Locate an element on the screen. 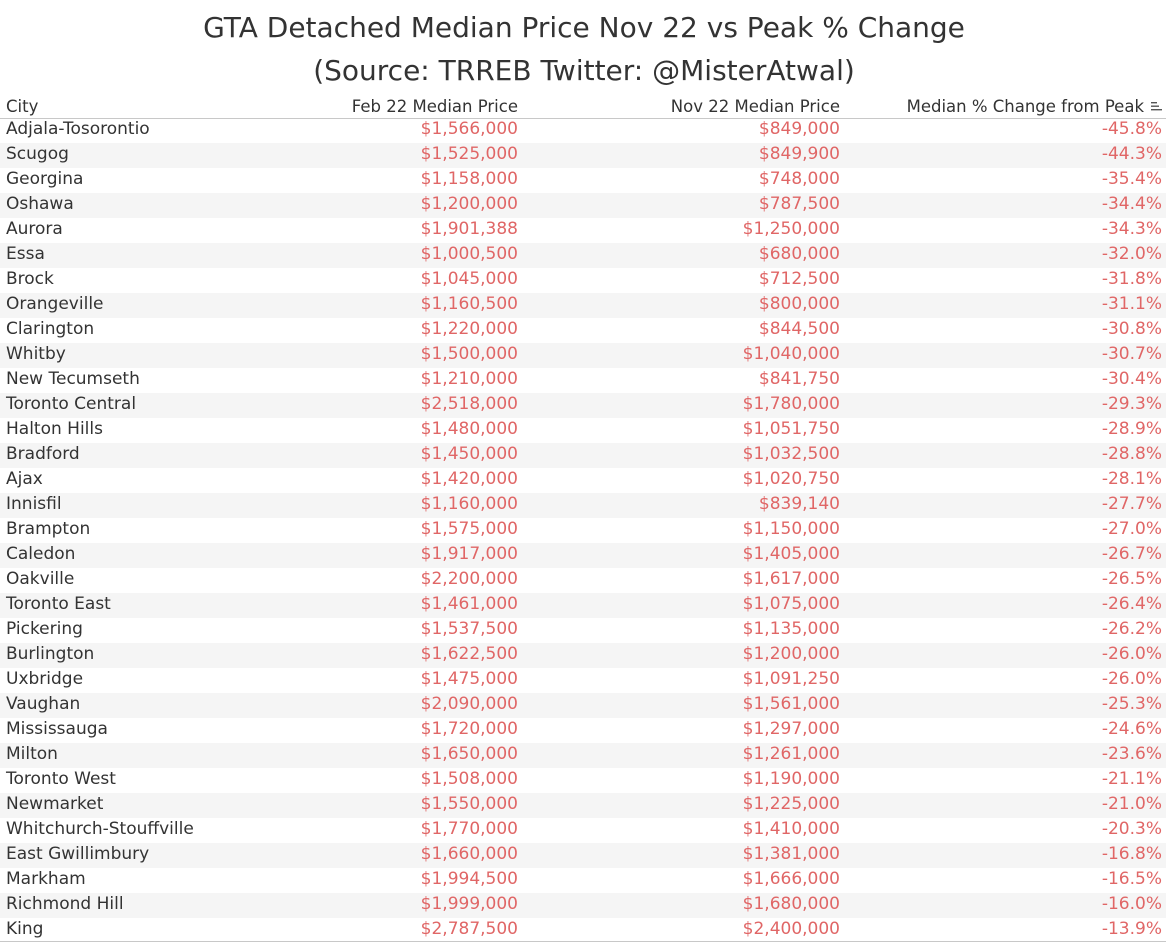 The image size is (1168, 943). feb-22-median-price-cell: $1,420,000 is located at coordinates (469, 479).